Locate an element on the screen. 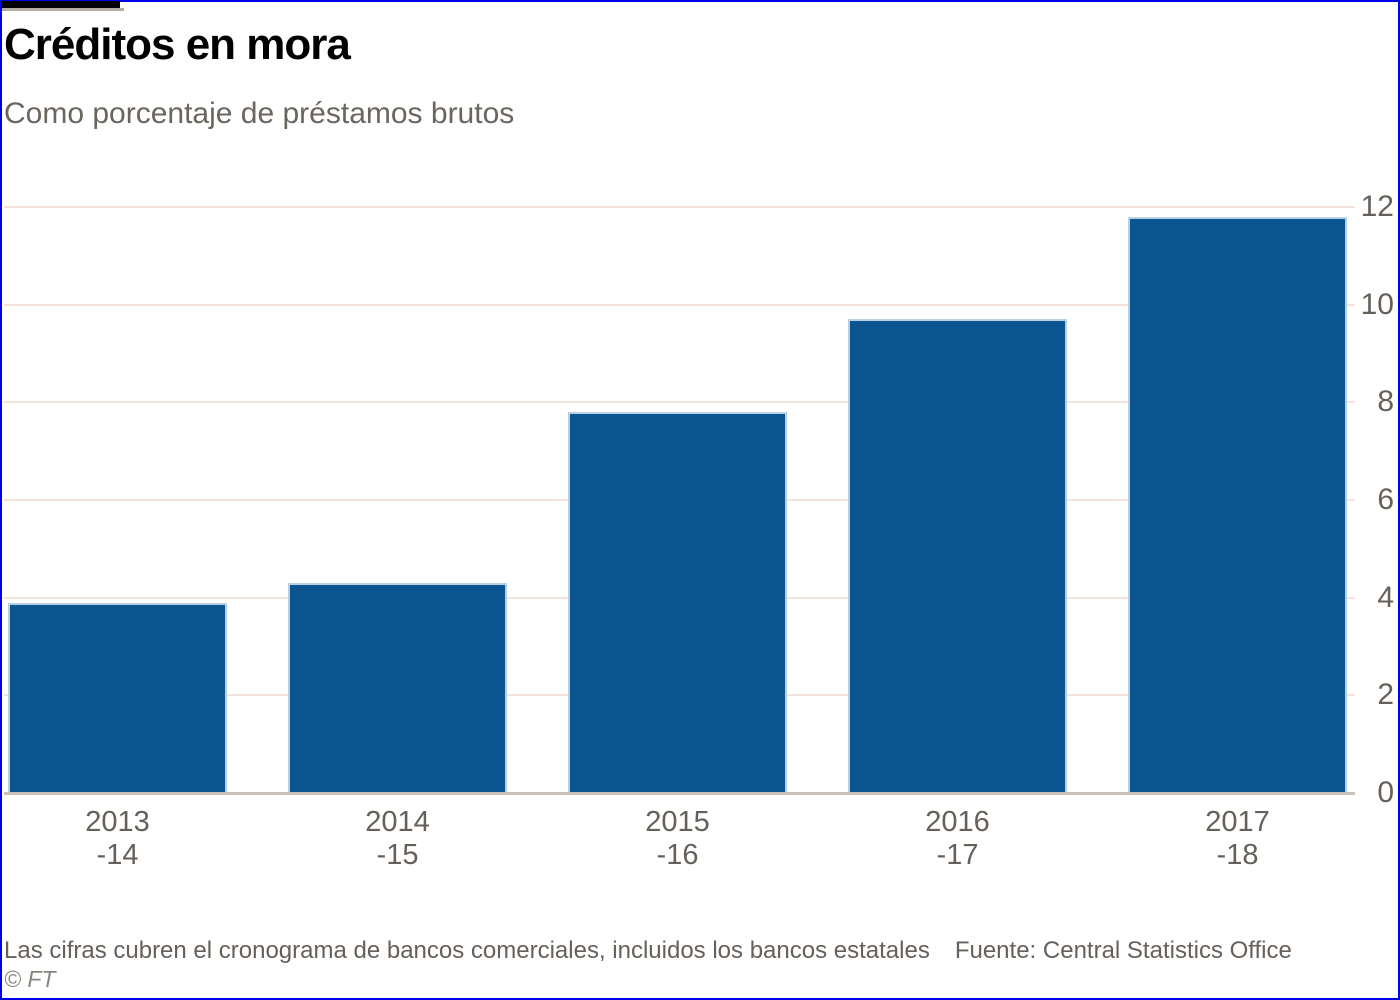 This screenshot has height=1000, width=1400. x-tick-label-line: -14 is located at coordinates (117, 855).